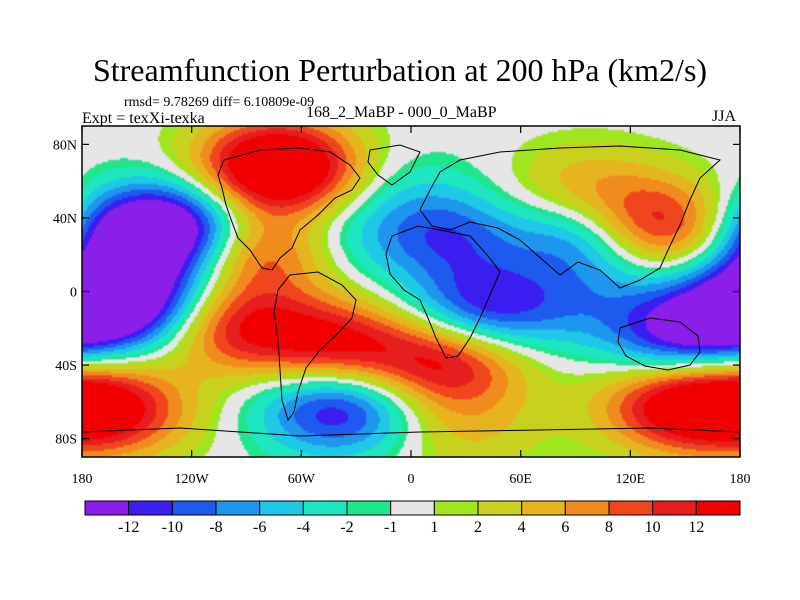 Image resolution: width=800 pixels, height=600 pixels. I want to click on colorbar-label: 10, so click(653, 527).